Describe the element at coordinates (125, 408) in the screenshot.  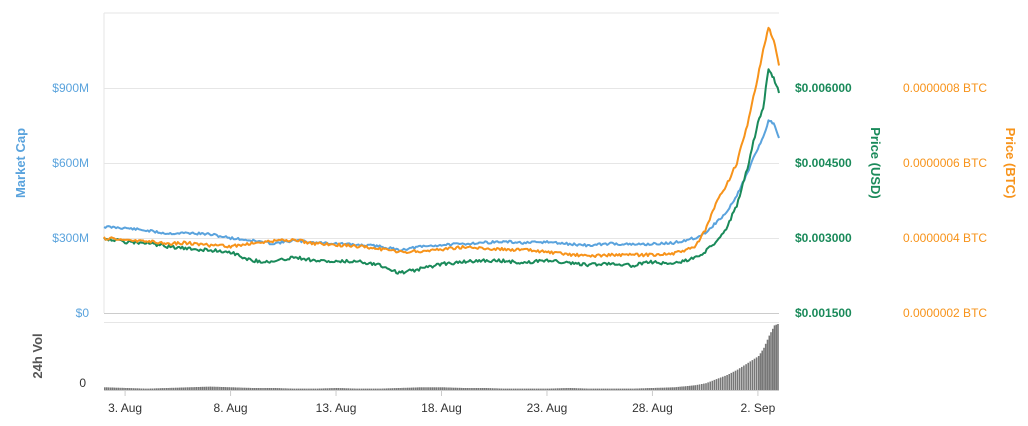
I see `x-tick-label: 3. Aug` at that location.